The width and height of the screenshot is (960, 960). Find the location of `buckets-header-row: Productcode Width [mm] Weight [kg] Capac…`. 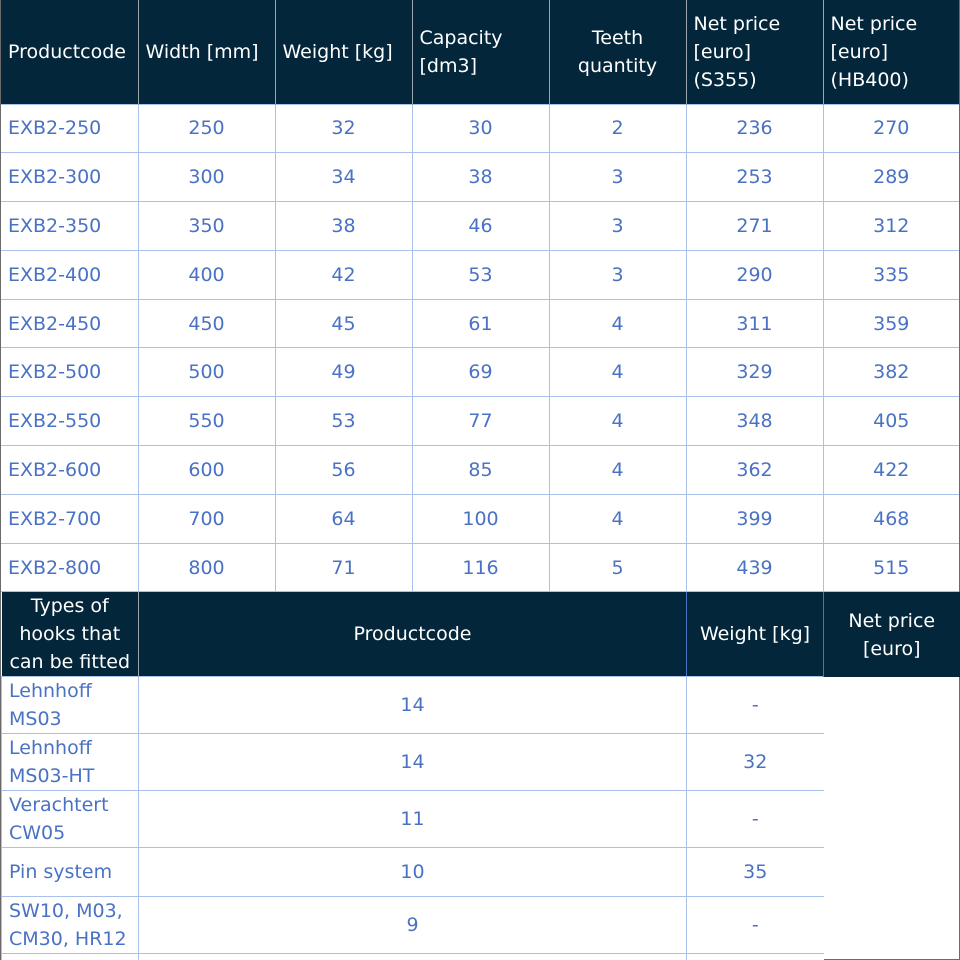

buckets-header-row: Productcode Width [mm] Weight [kg] Capac… is located at coordinates (480, 52).